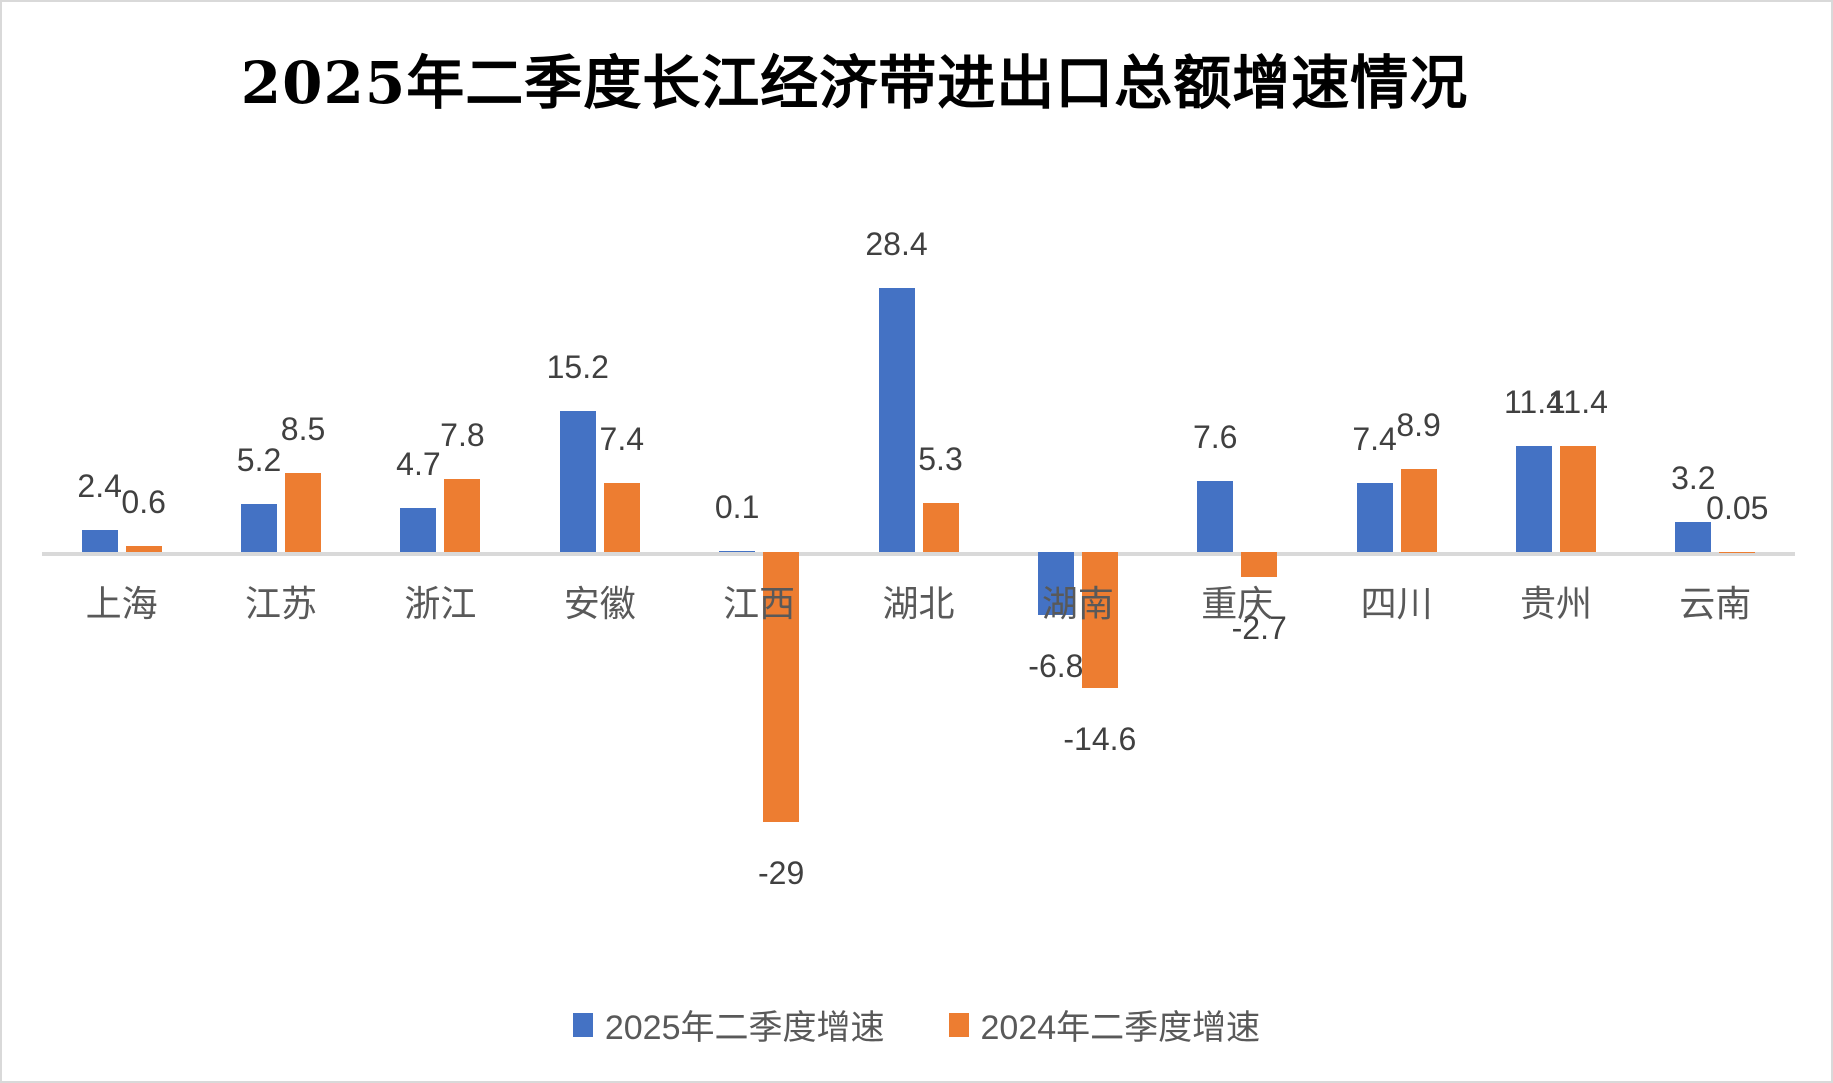 The width and height of the screenshot is (1833, 1083). What do you see at coordinates (599, 603) in the screenshot?
I see `category-label: 安徽` at bounding box center [599, 603].